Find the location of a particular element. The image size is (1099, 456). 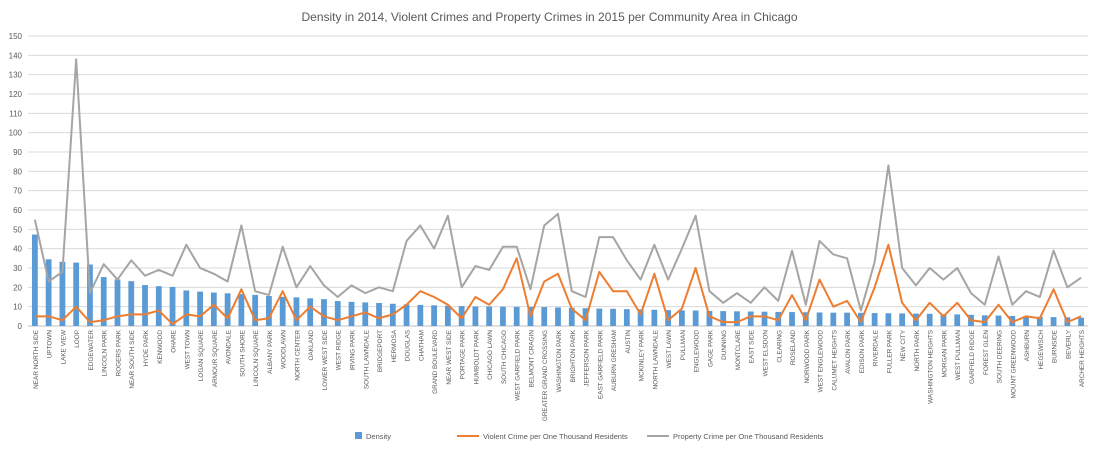

y-axis: 0 10 20 30 40 50 60 70 80 90 100 110 120 130 140 150 is located at coordinates (16, 181).